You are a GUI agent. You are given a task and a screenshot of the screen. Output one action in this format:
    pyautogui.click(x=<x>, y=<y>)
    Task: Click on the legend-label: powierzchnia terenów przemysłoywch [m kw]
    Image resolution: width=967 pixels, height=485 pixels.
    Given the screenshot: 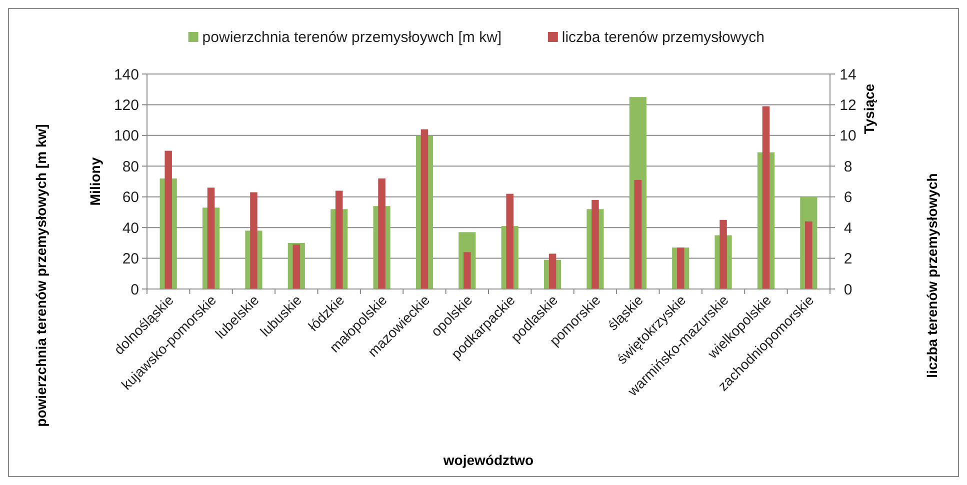 What is the action you would take?
    pyautogui.click(x=352, y=37)
    